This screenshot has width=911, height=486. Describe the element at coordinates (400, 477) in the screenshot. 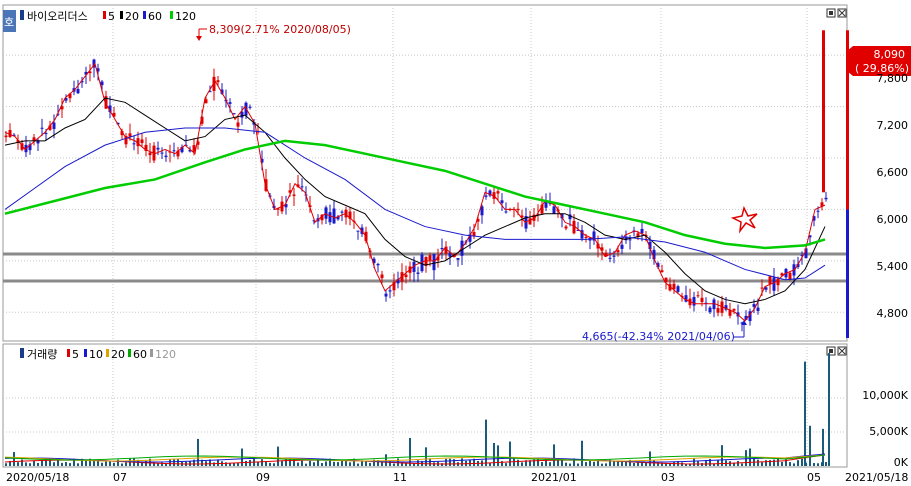

I see `x-tick-label: 11` at that location.